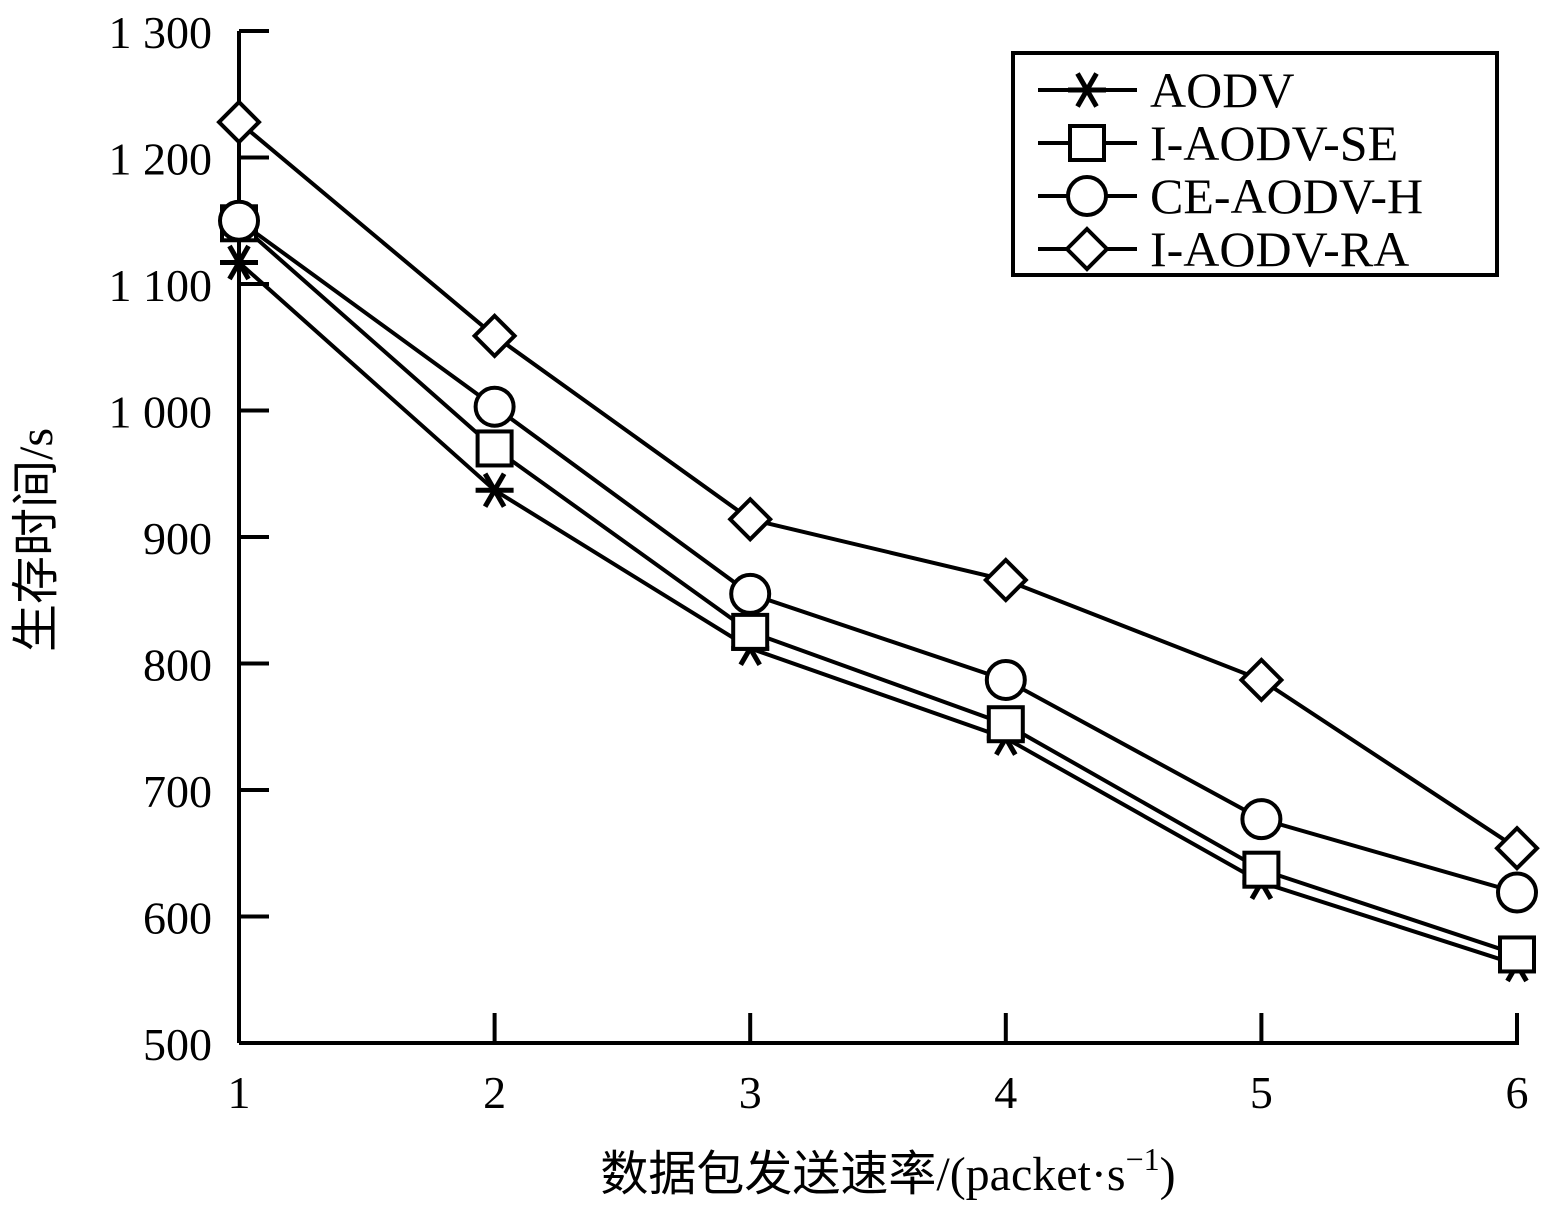  Describe the element at coordinates (161, 285) in the screenshot. I see `y-tick-label: 1 100` at that location.